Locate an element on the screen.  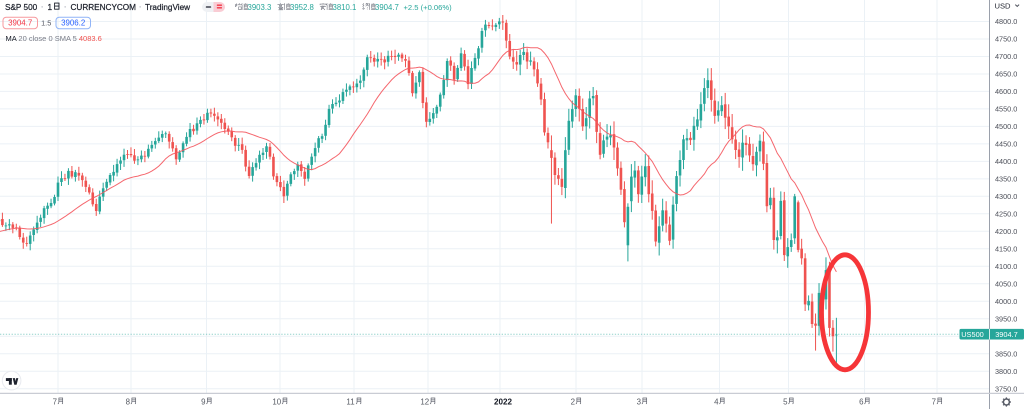
svg-text: 1 is located at coordinates (50, 7).